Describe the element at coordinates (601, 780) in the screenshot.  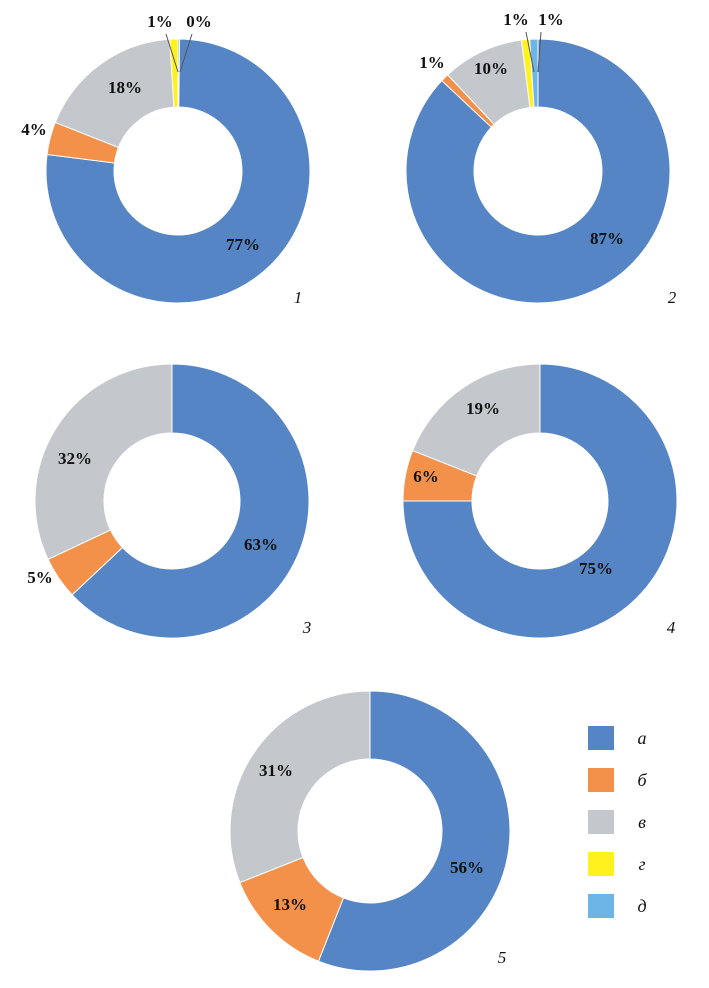
I see `legend-swatch-b` at that location.